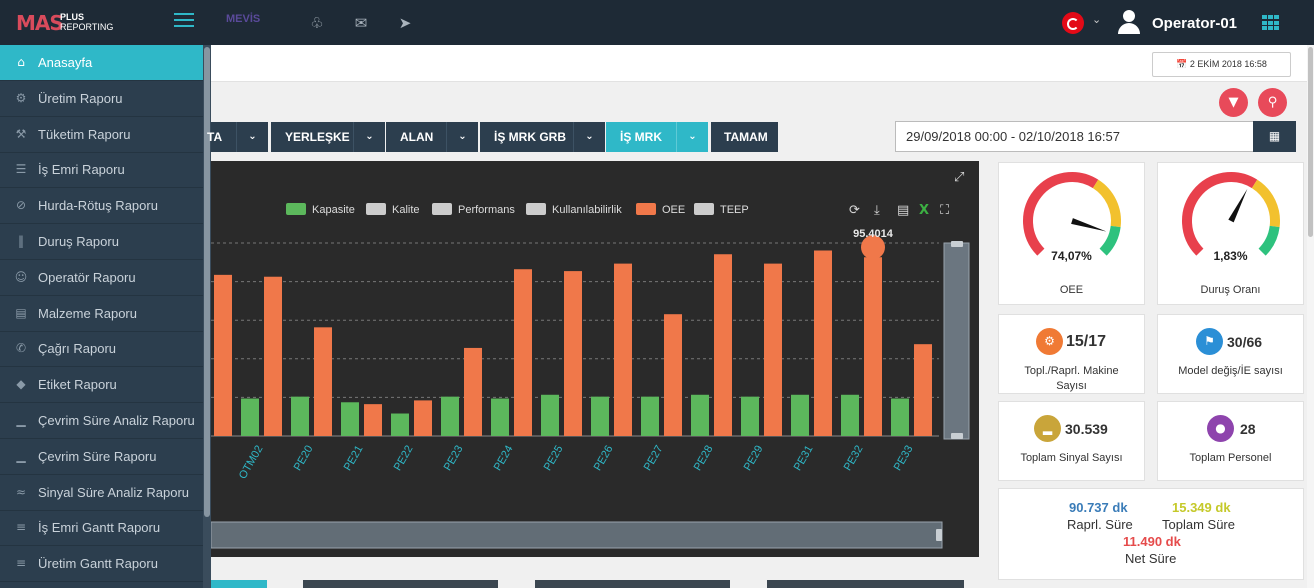 The width and height of the screenshot is (1314, 588). Describe the element at coordinates (207, 316) in the screenshot. I see `sidebar-scrollbar` at that location.